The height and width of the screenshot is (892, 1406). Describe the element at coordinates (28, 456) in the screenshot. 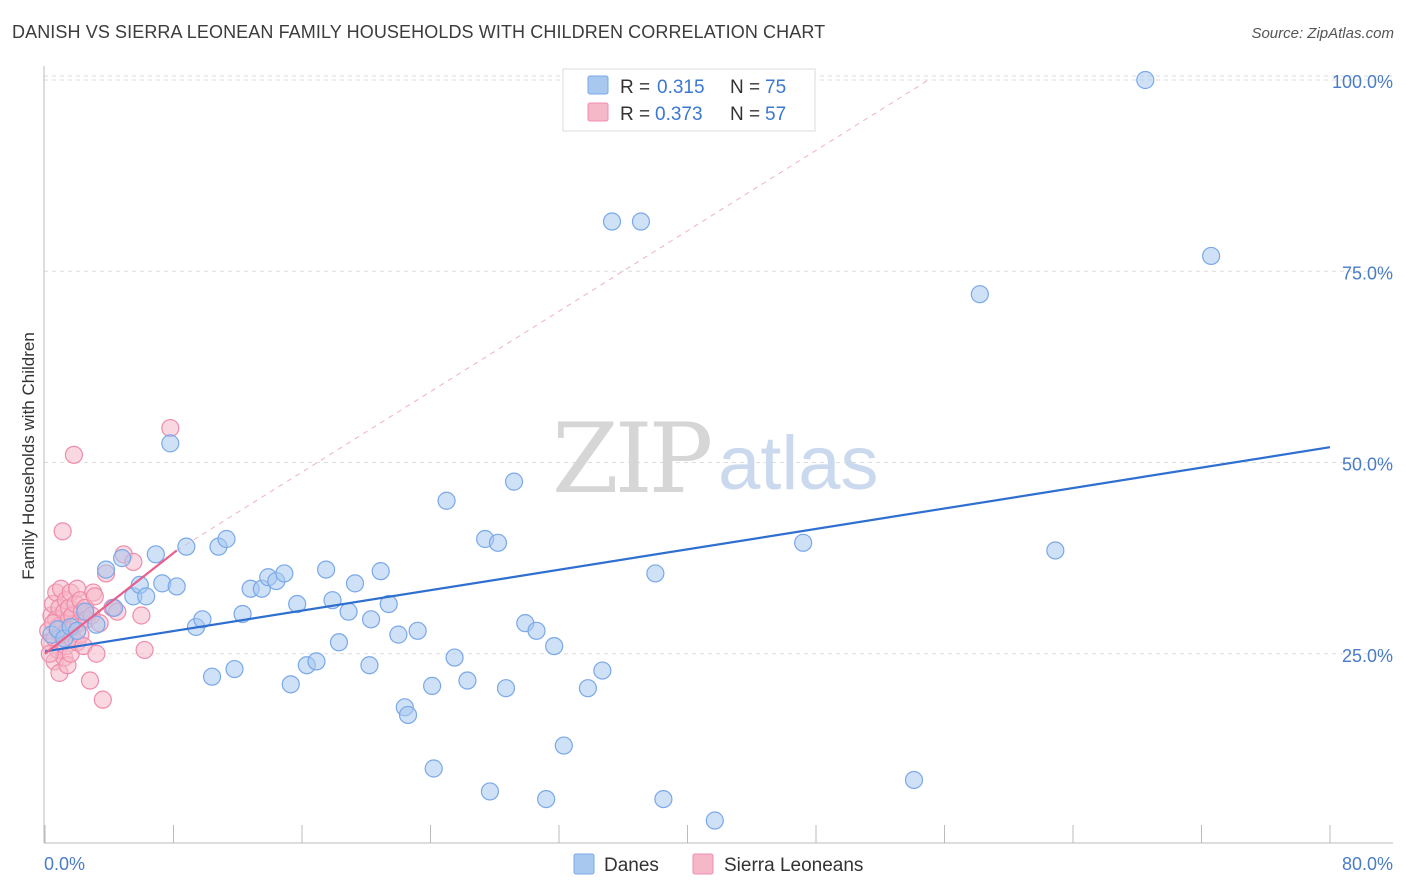

I see `y-axis-label: Family Households with Children` at that location.